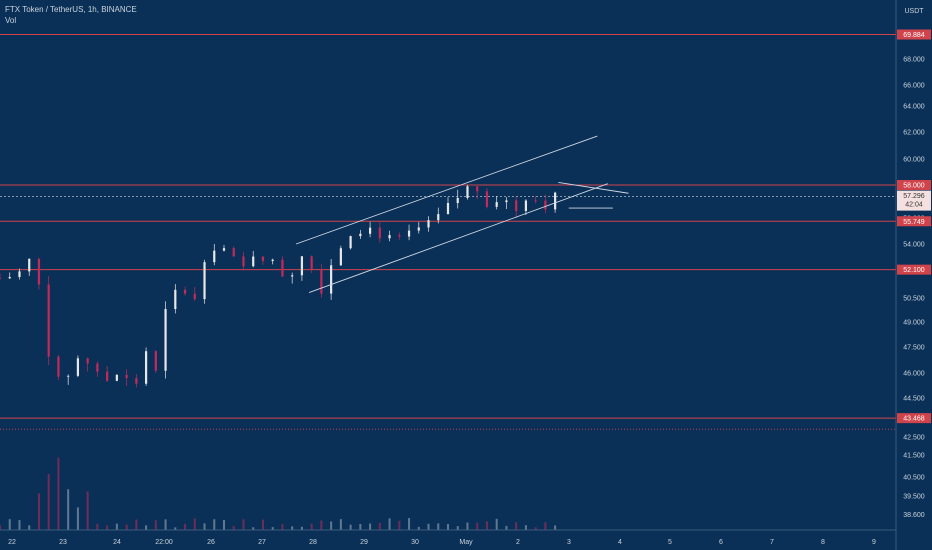 Image resolution: width=932 pixels, height=550 pixels. Describe the element at coordinates (466, 542) in the screenshot. I see `time-tick-label: May` at that location.